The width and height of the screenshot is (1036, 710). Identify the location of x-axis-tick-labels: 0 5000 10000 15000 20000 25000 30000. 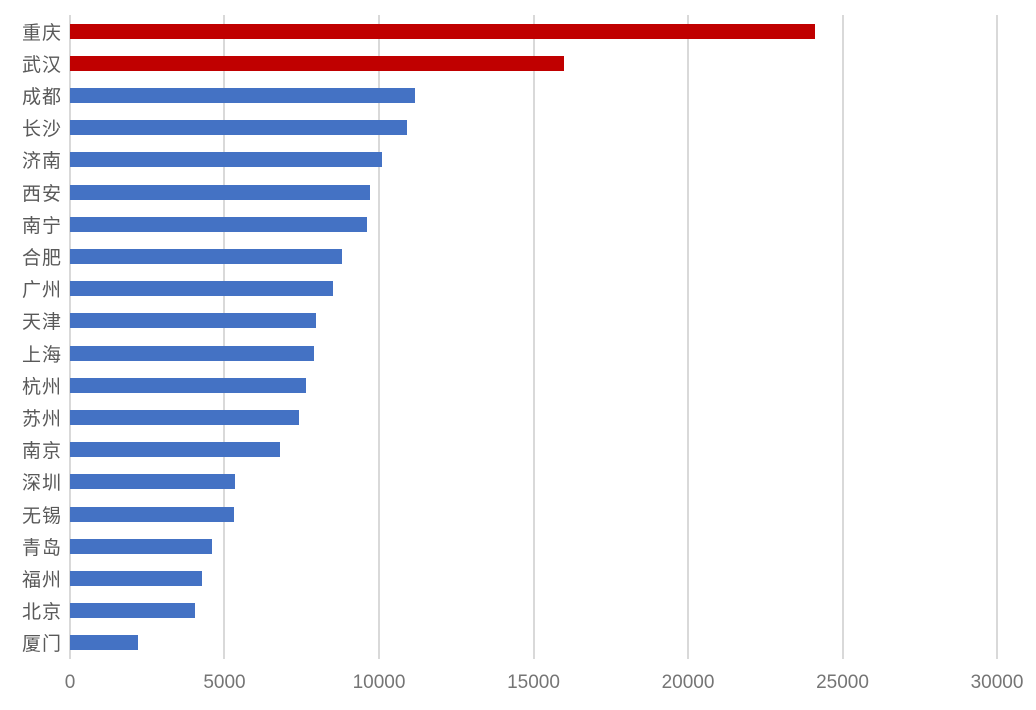
(544, 685).